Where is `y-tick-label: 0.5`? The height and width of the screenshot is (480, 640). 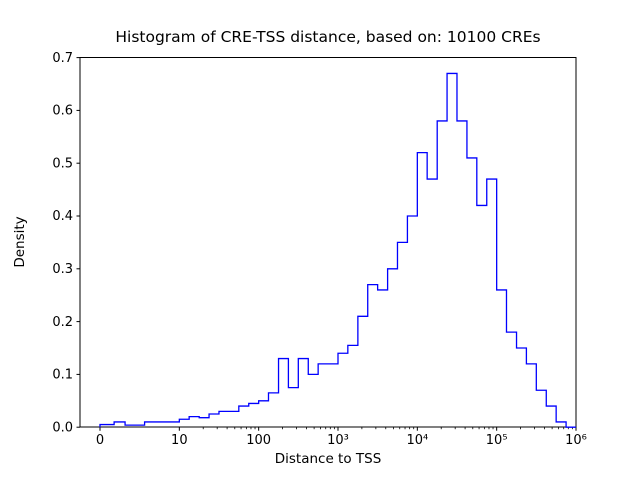
y-tick-label: 0.5 is located at coordinates (62, 163).